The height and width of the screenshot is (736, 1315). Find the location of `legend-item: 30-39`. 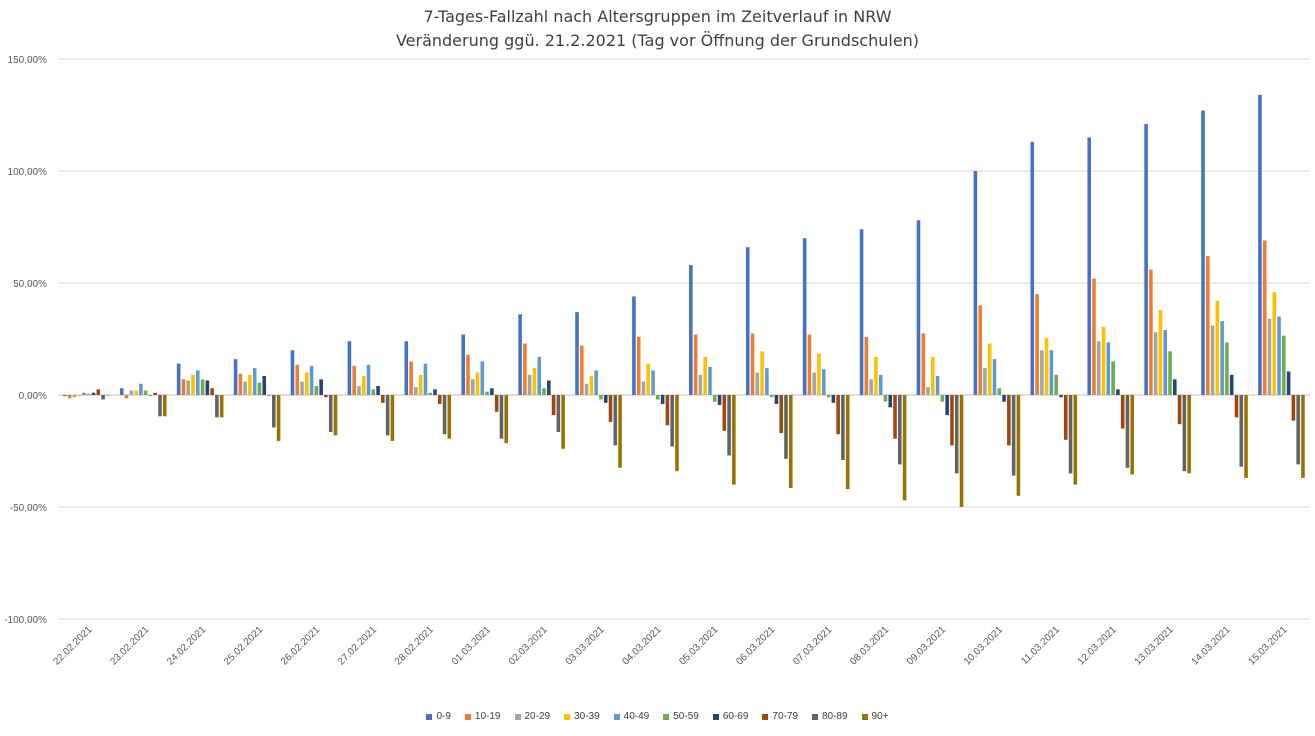

legend-item: 30-39 is located at coordinates (582, 716).